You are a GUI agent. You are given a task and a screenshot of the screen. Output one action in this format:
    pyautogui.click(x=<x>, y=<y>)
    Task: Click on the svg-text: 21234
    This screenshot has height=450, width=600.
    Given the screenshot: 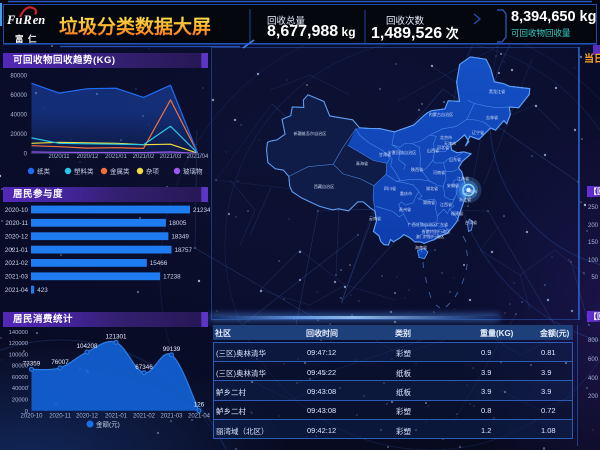 What is the action you would take?
    pyautogui.click(x=201, y=210)
    